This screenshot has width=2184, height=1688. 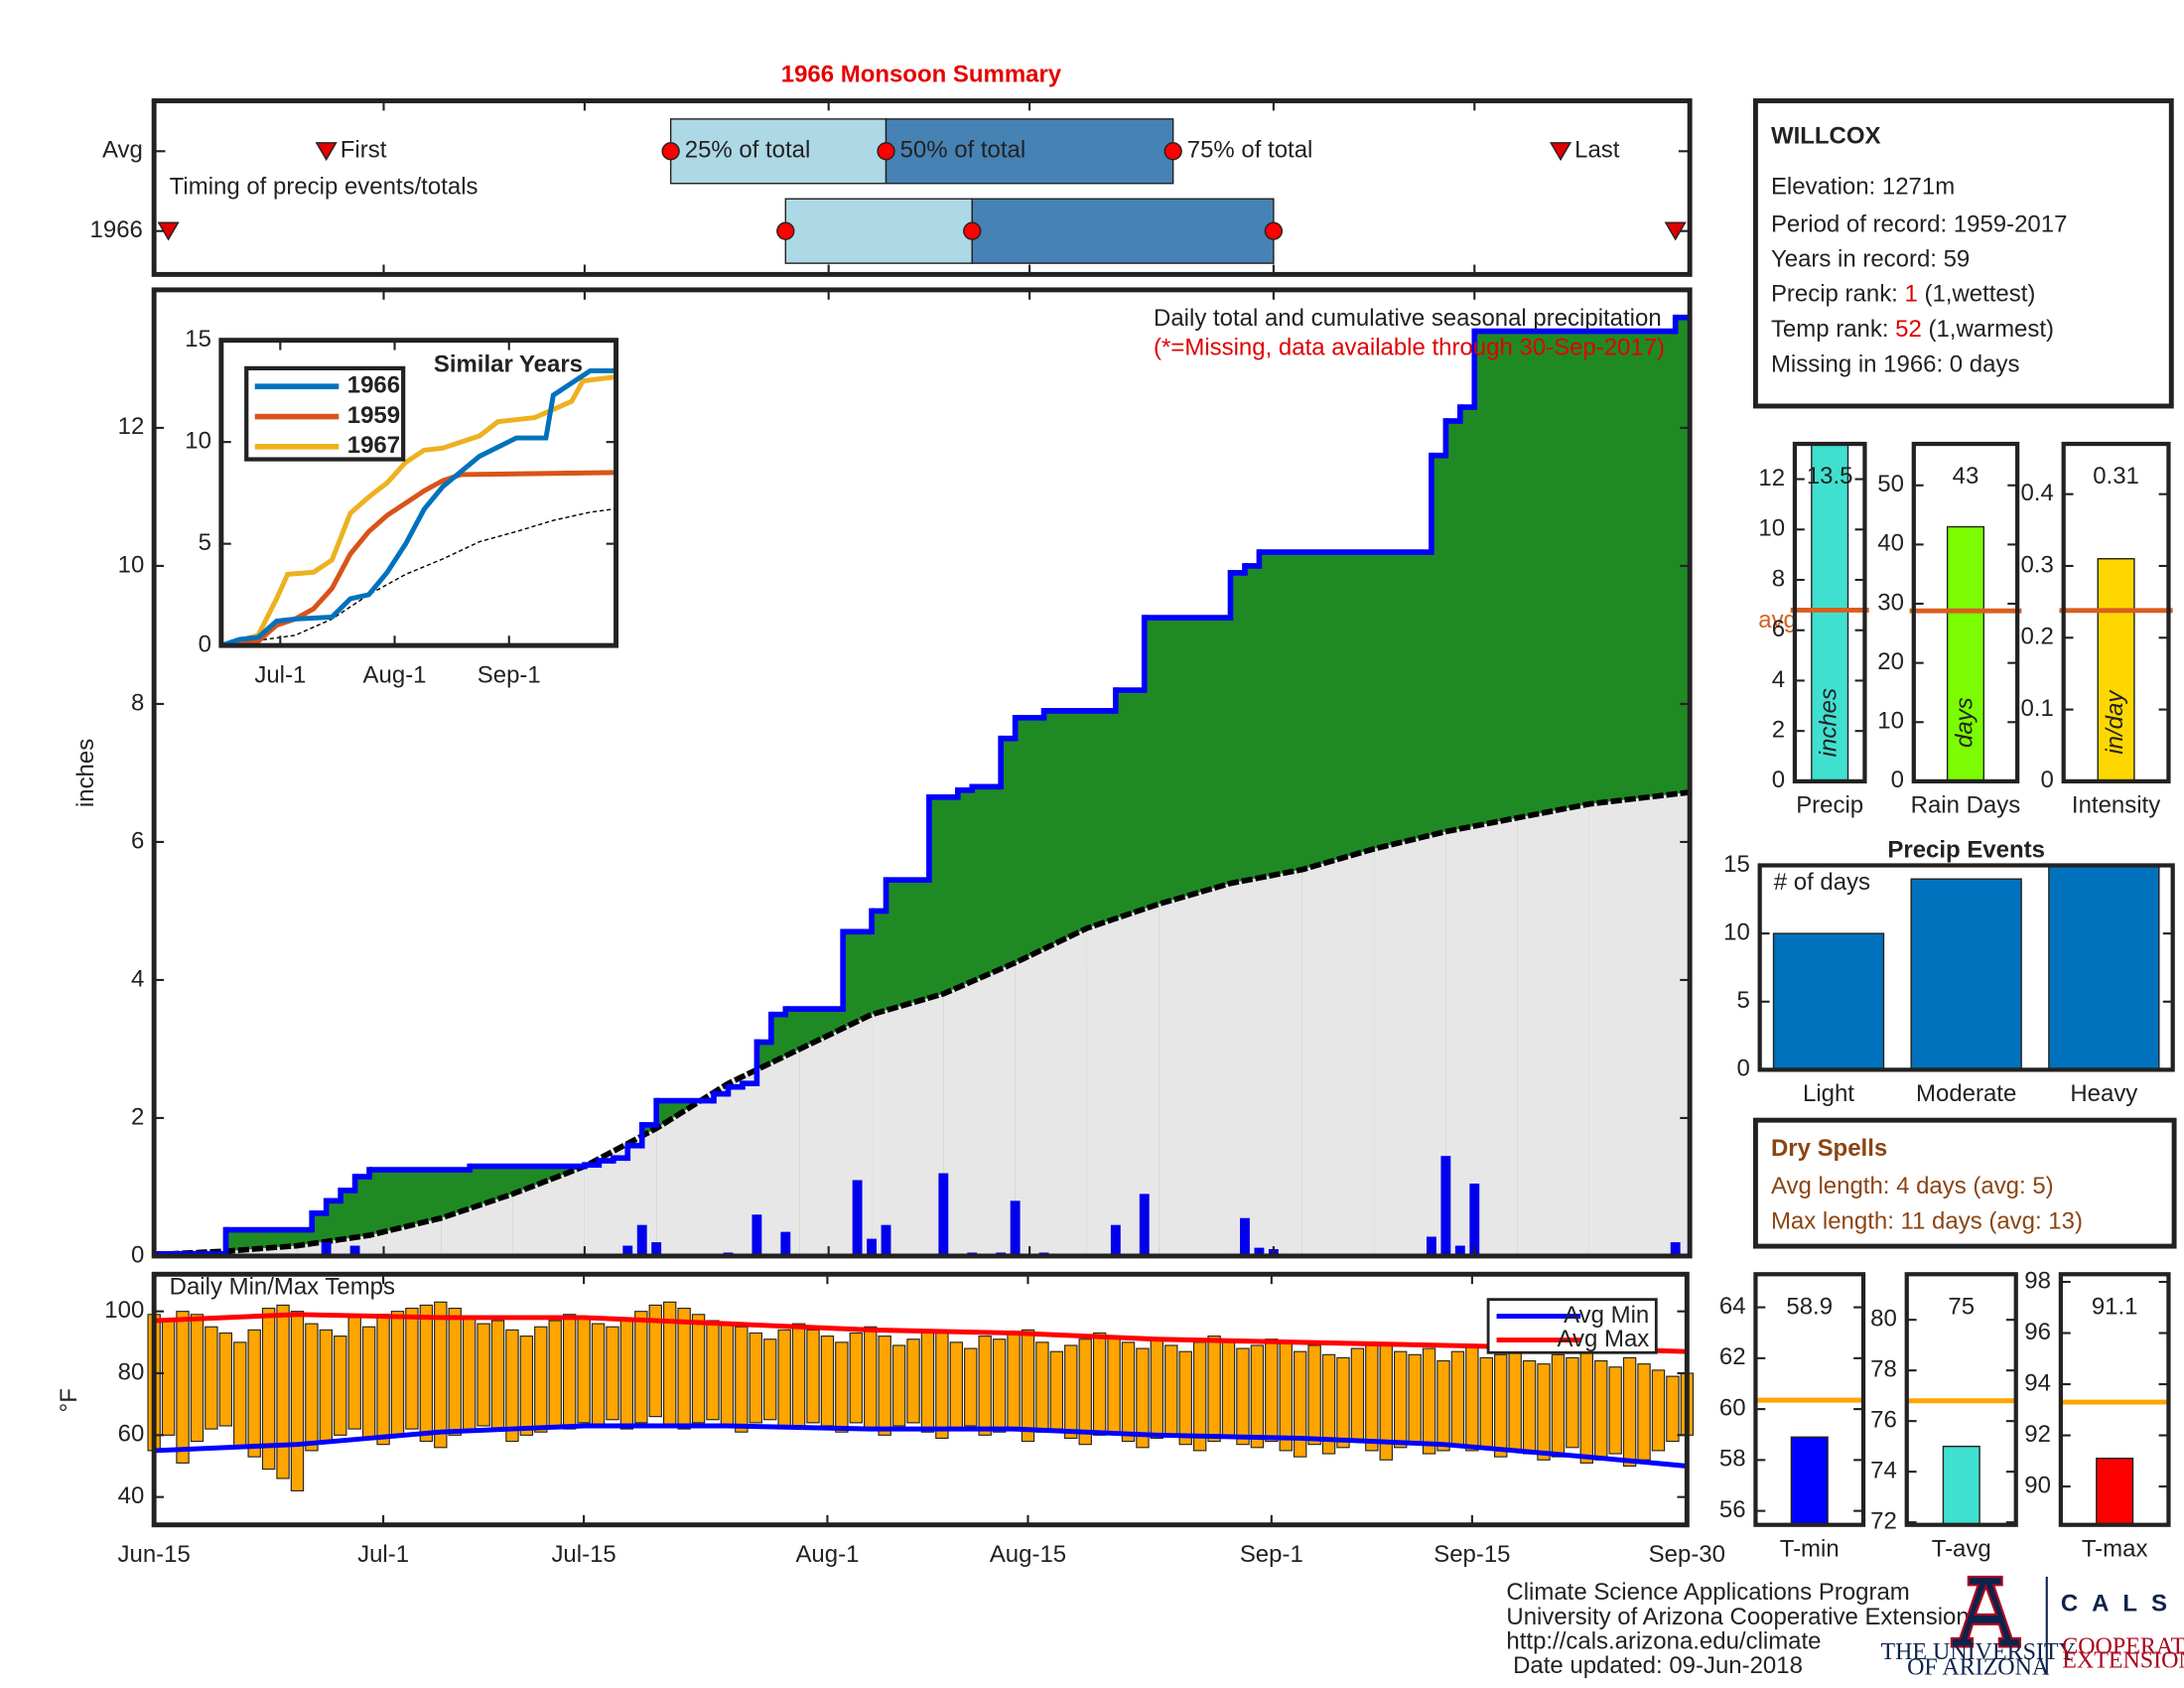 I want to click on y-tick-label: 0.3, so click(x=2036, y=564).